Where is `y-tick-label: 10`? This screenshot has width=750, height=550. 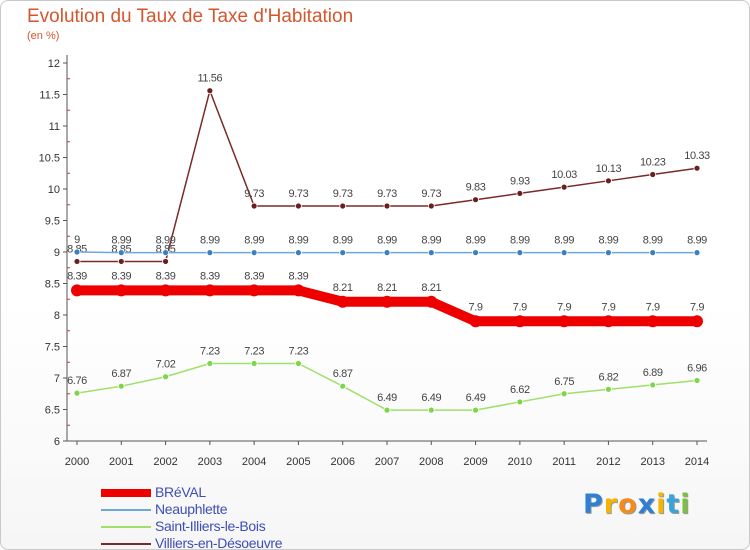
y-tick-label: 10 is located at coordinates (54, 190).